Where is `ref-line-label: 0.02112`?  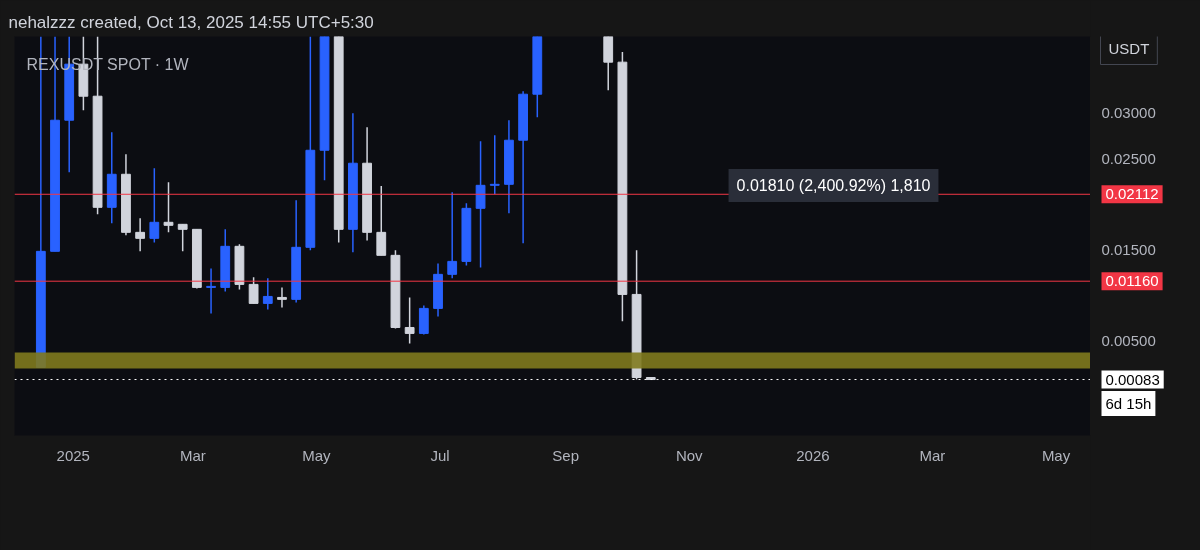
ref-line-label: 0.02112 is located at coordinates (1132, 194).